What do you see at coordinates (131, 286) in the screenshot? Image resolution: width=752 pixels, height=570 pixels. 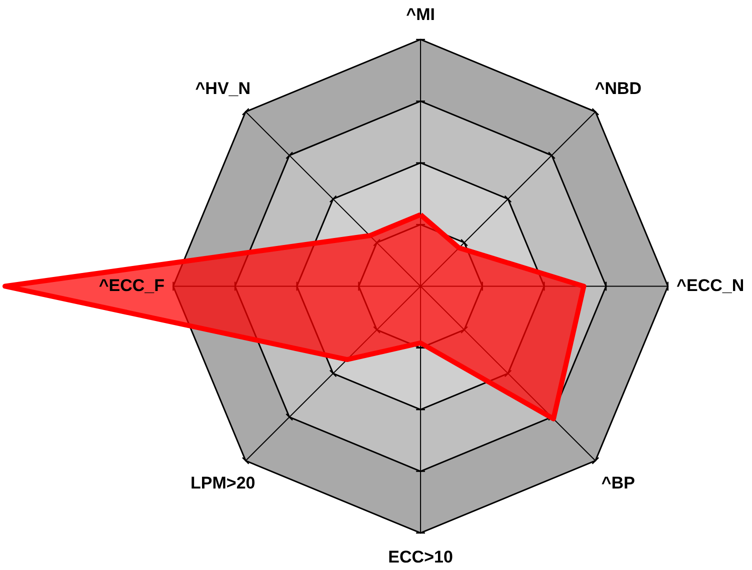 I see `spoke-label: ^ECC_F` at bounding box center [131, 286].